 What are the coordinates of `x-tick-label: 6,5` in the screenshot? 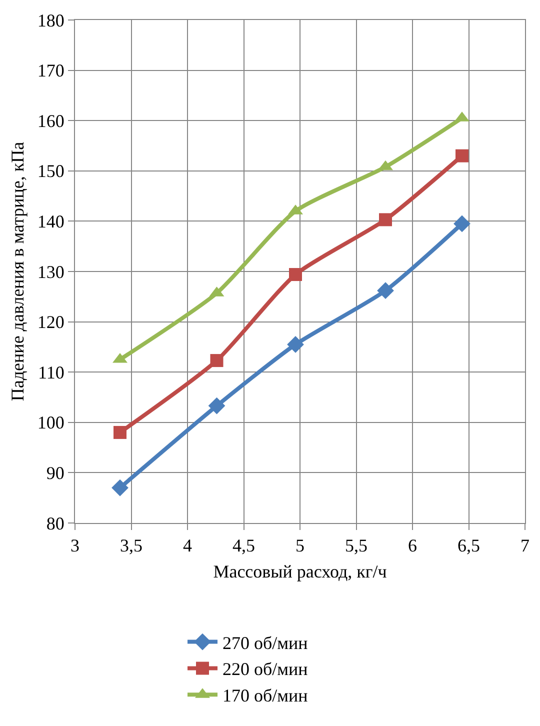 It's located at (469, 546).